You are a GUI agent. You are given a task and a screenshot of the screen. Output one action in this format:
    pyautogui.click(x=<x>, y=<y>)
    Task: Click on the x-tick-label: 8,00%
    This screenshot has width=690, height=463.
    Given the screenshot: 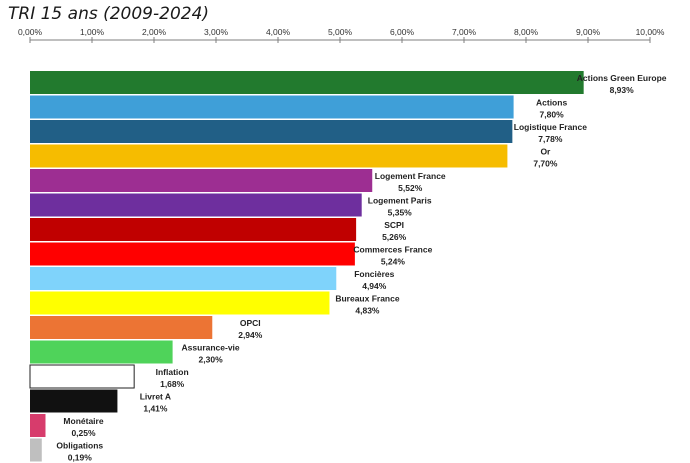 What is the action you would take?
    pyautogui.click(x=526, y=32)
    